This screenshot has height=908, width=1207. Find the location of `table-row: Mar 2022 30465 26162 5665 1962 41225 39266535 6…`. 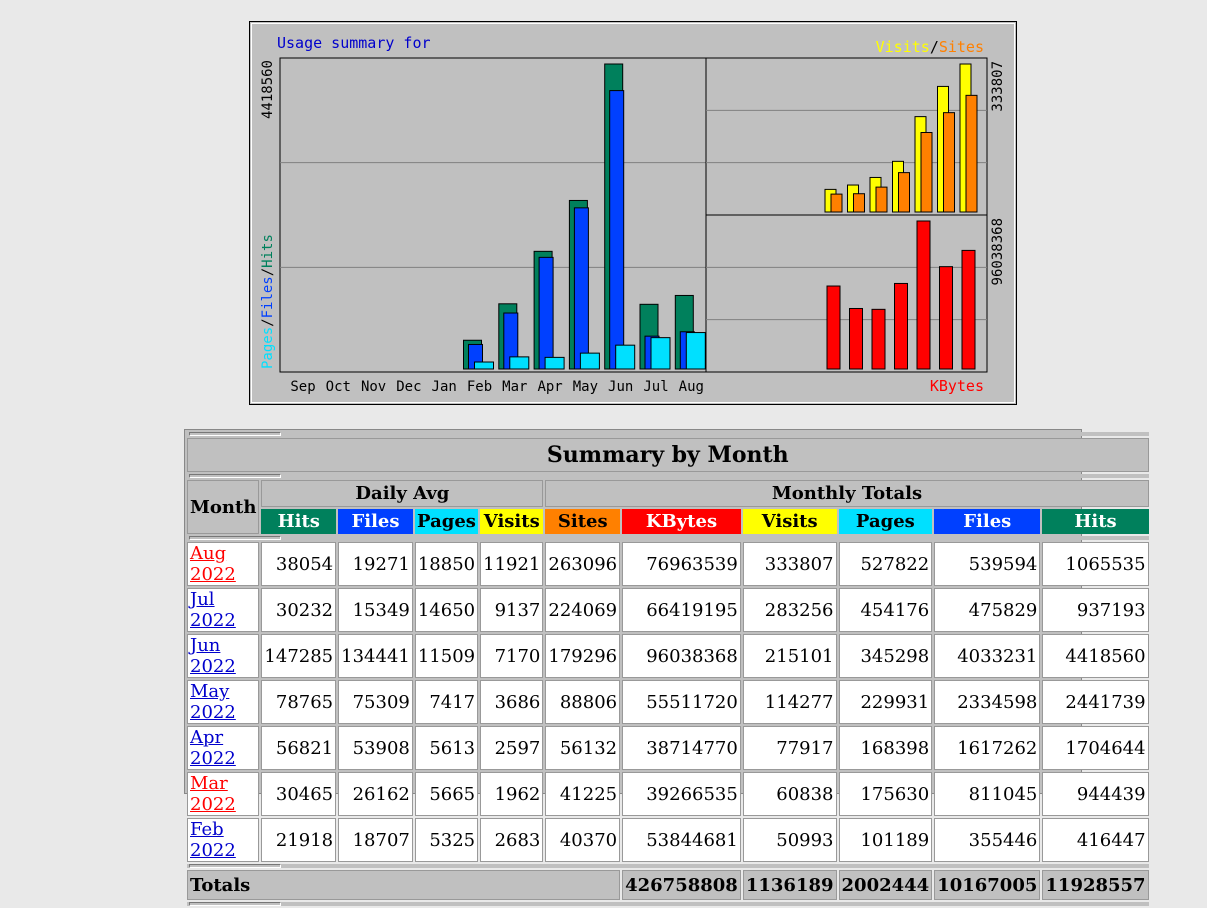

table-row: Mar 2022 30465 26162 5665 1962 41225 39266535 6… is located at coordinates (668, 794).